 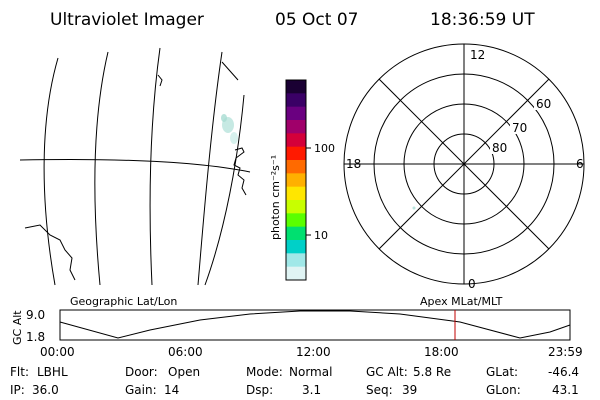 I want to click on mlt-label-6: 6, so click(x=580, y=164).